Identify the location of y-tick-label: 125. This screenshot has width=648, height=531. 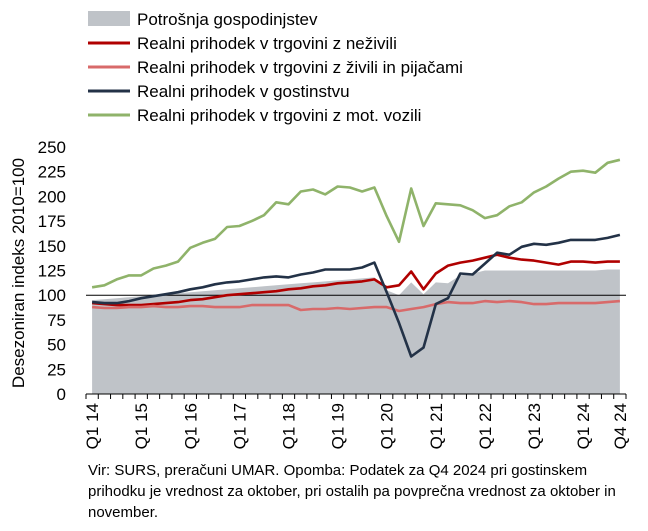
(52, 271).